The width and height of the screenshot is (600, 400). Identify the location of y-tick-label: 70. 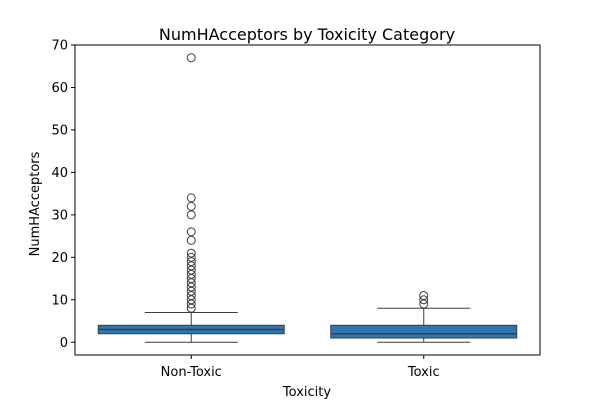
(59, 46).